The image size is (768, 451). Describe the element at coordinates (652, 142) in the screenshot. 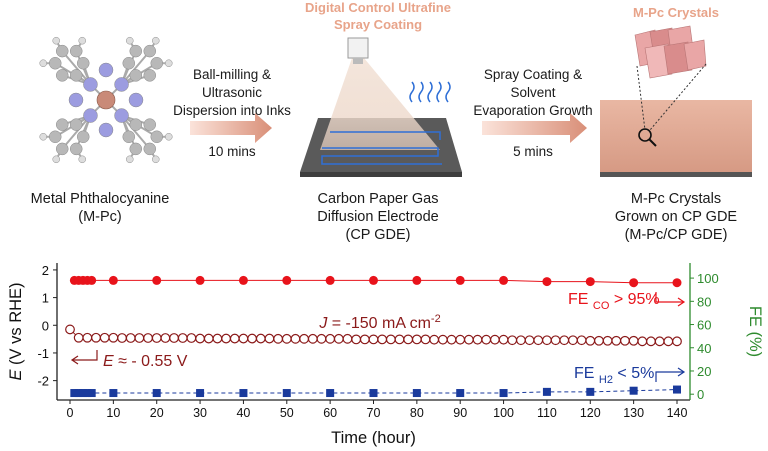

I see `magnifier-handle` at that location.